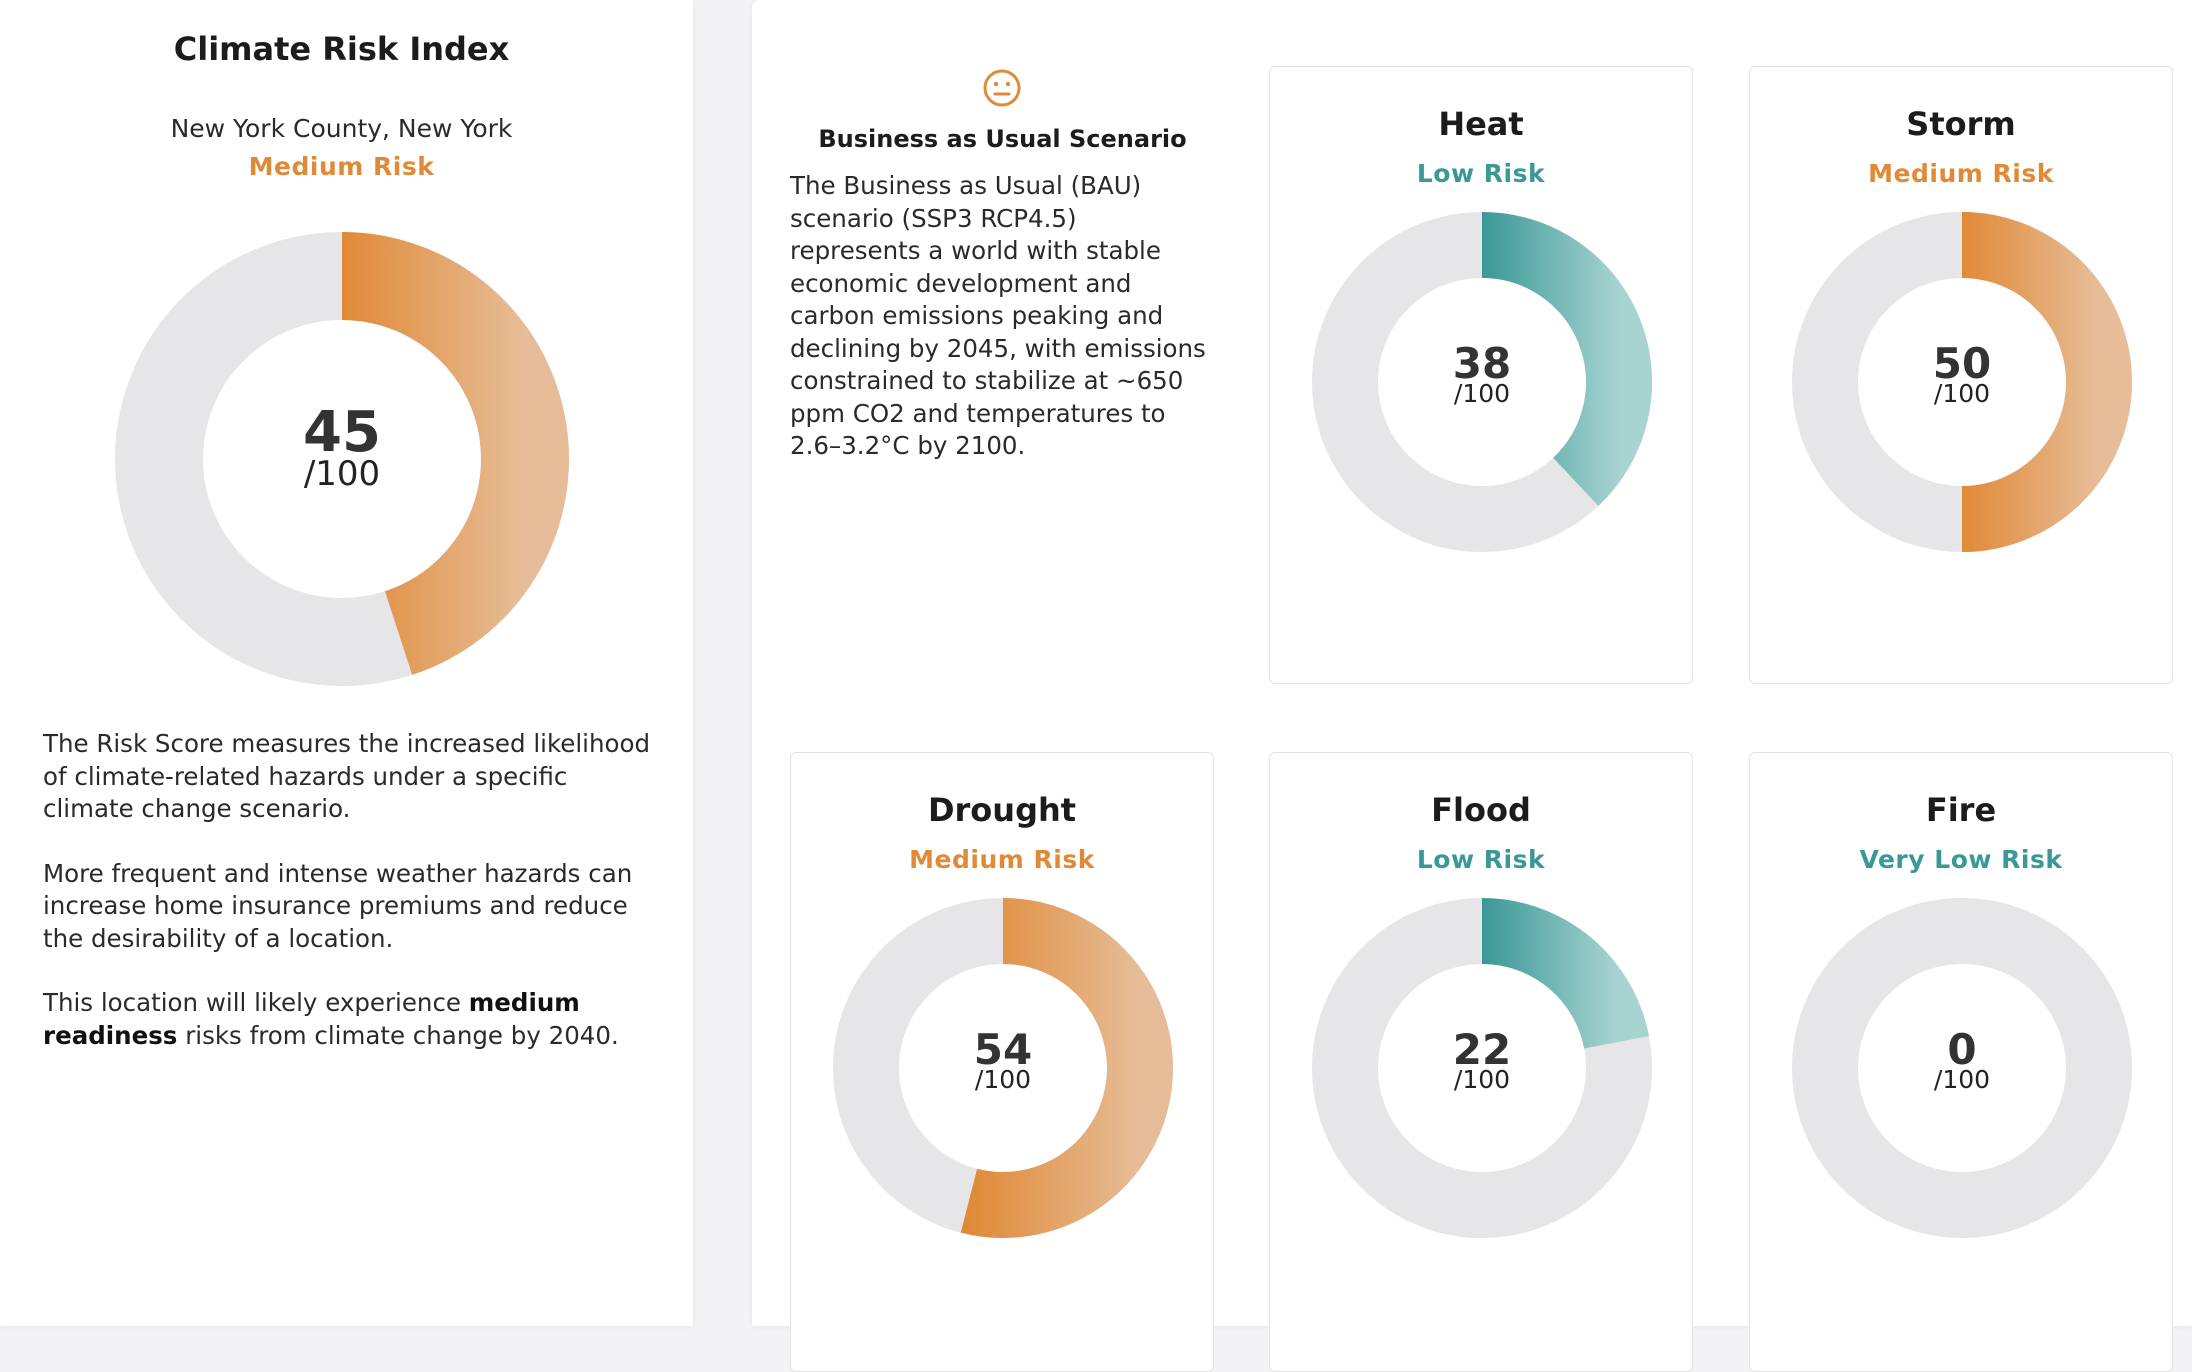  I want to click on donut-score-value: 50, so click(1962, 363).